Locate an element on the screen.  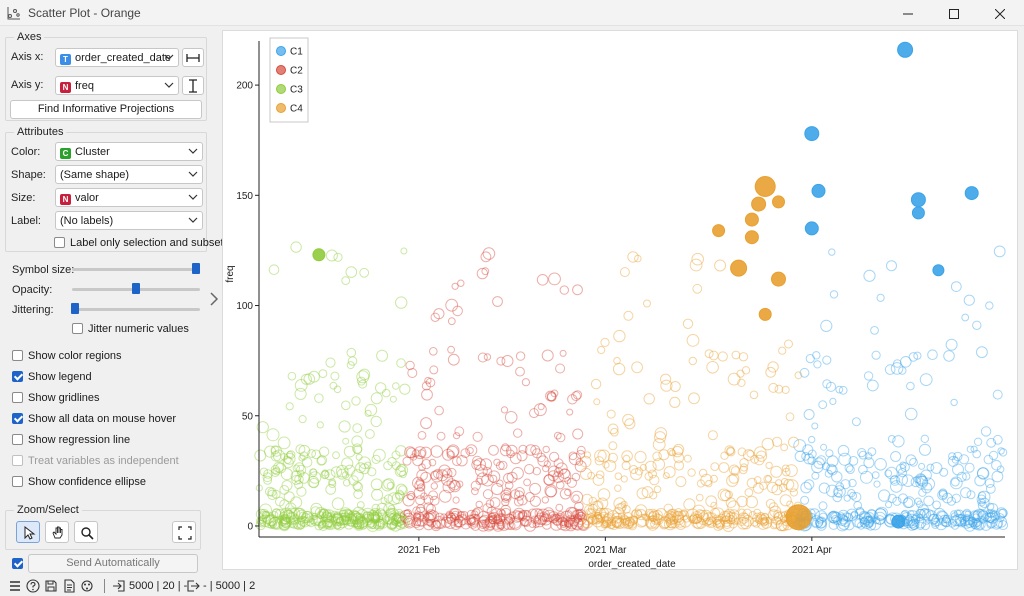
highlighted-point-c4 is located at coordinates (739, 268).